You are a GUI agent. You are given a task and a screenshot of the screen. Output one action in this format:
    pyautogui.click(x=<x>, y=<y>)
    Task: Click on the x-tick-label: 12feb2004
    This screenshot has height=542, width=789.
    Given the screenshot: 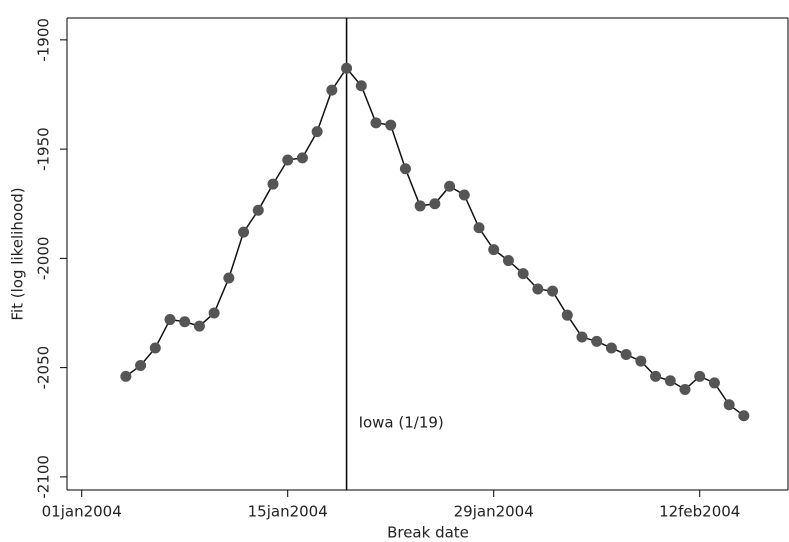 What is the action you would take?
    pyautogui.click(x=699, y=512)
    